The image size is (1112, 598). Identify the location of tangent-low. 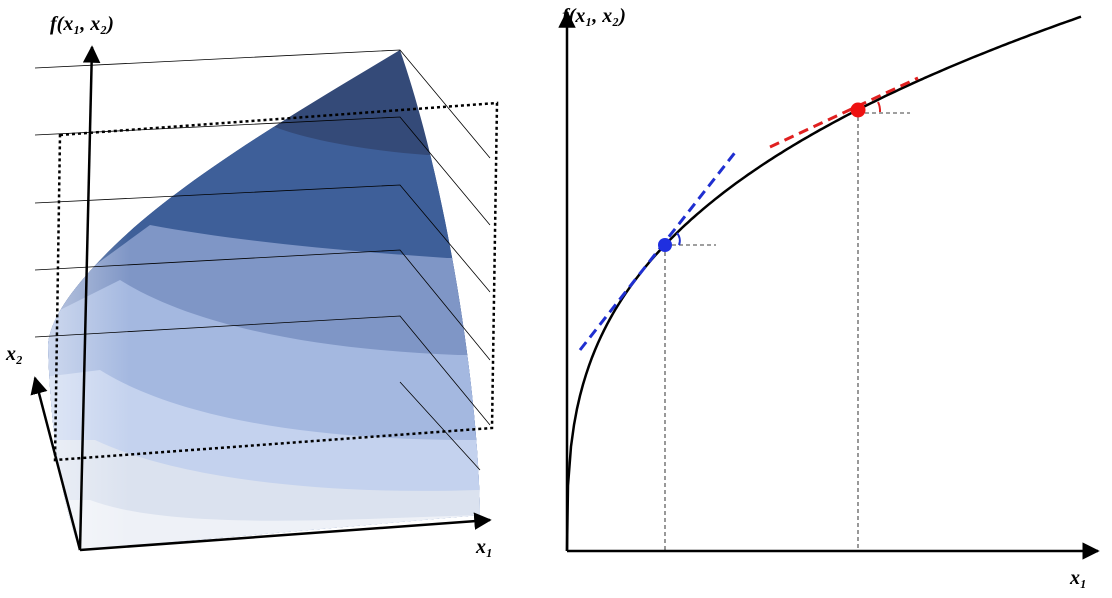
(658, 250).